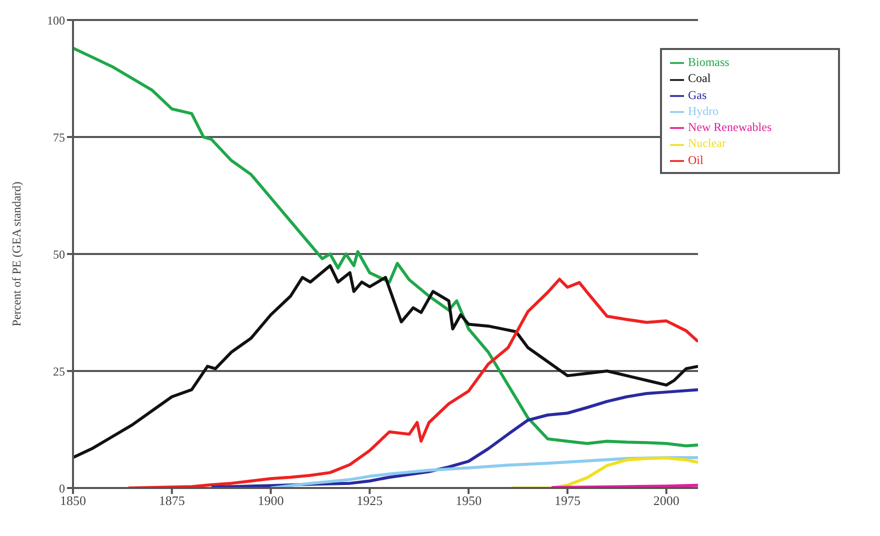 The height and width of the screenshot is (536, 880). I want to click on line-series, so click(604, 472).